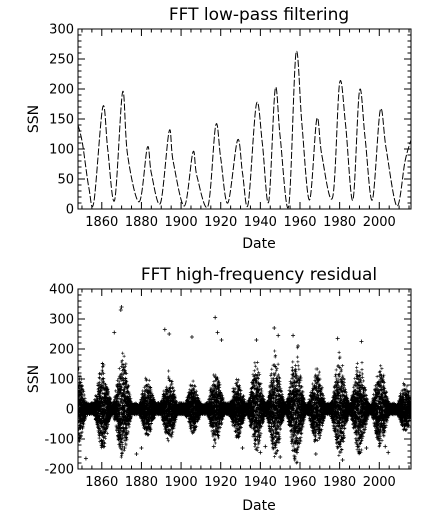  I want to click on top-y-tick-labels: 0 50 100 150 200 250 300, so click(61, 120).